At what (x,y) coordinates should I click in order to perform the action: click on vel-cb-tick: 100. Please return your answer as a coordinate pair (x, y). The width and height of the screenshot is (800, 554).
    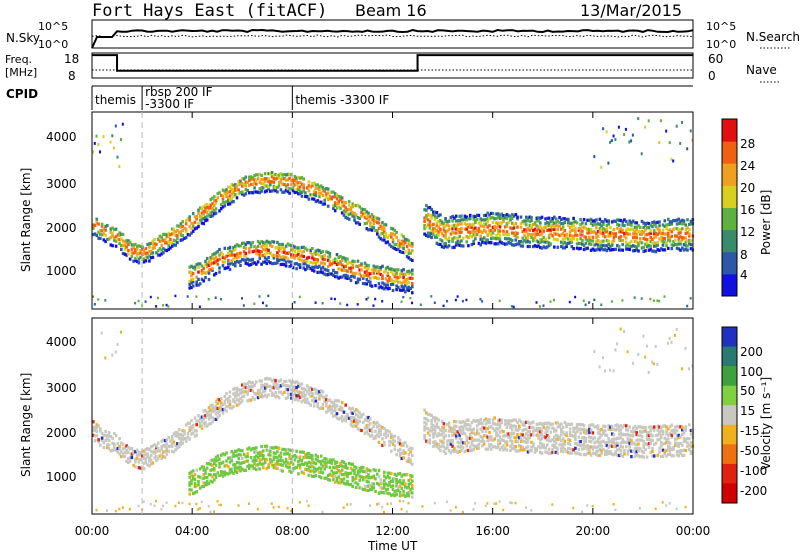
    Looking at the image, I should click on (751, 372).